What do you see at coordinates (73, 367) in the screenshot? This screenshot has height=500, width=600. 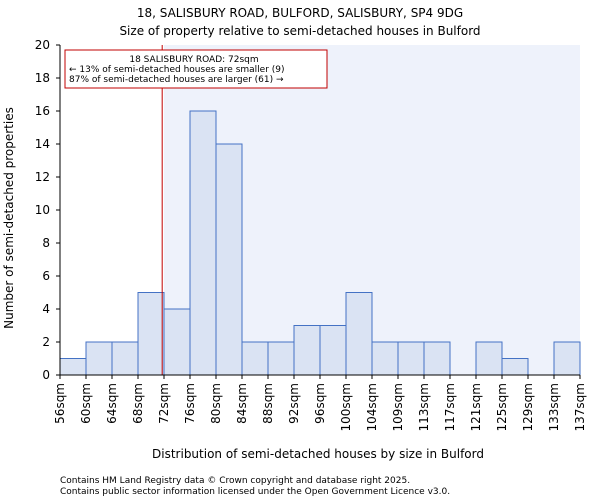 I see `bar-56sqm` at bounding box center [73, 367].